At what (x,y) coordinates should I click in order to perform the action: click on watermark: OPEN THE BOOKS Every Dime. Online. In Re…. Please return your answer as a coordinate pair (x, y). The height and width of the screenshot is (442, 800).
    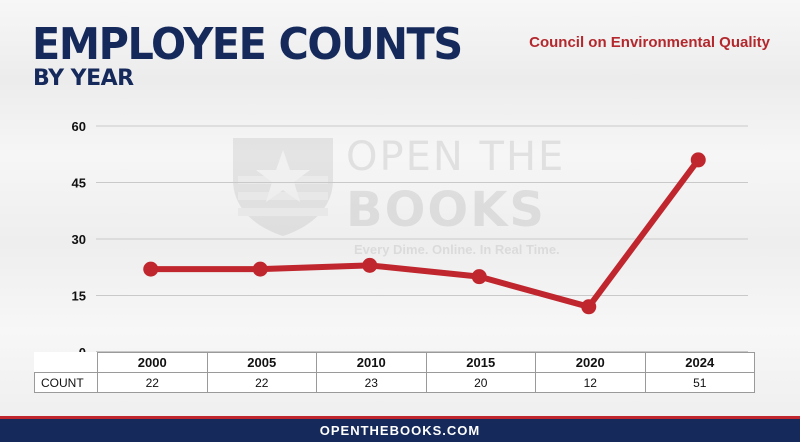
    Looking at the image, I should click on (408, 200).